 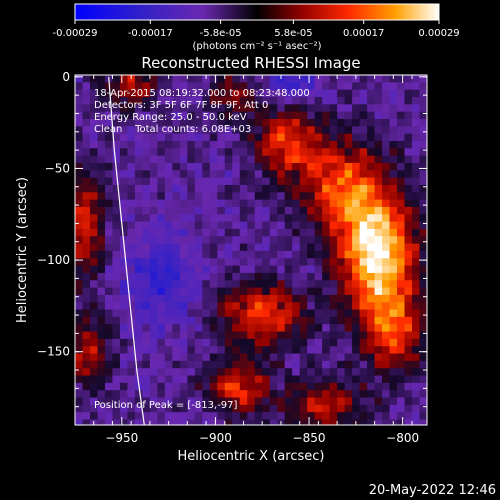 What do you see at coordinates (293, 33) in the screenshot?
I see `colorbar-tick-label: 5.8e-05` at bounding box center [293, 33].